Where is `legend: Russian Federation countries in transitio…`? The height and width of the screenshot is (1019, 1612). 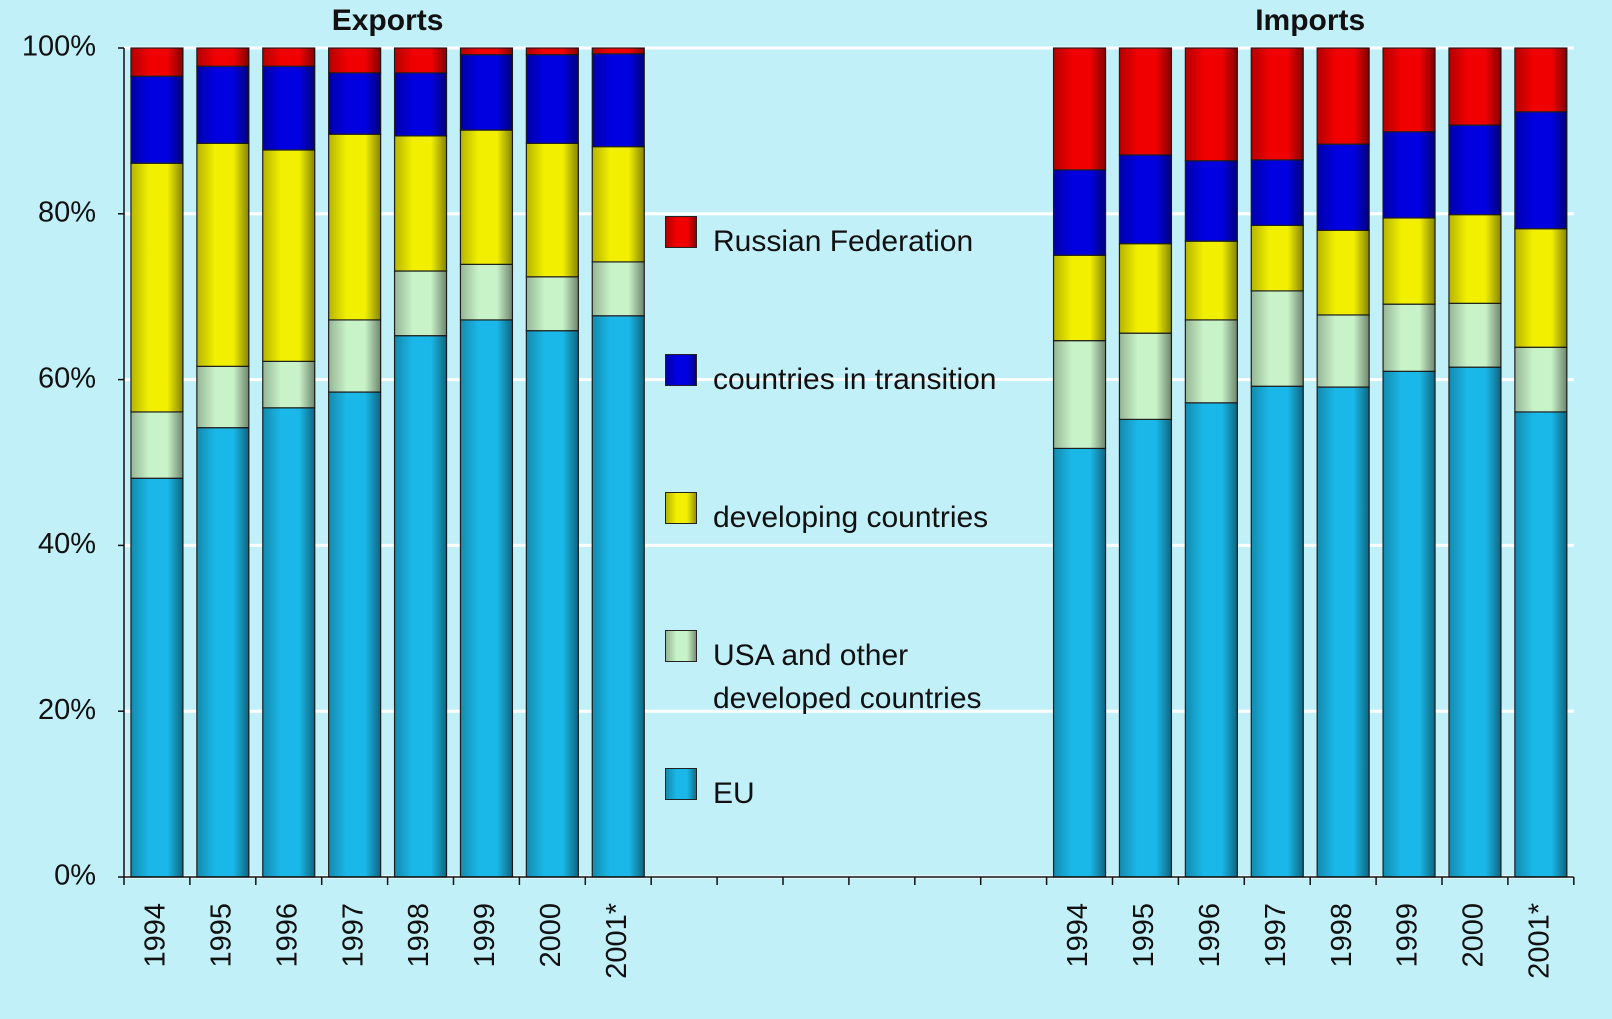
legend: Russian Federation countries in transitio… is located at coordinates (835, 559).